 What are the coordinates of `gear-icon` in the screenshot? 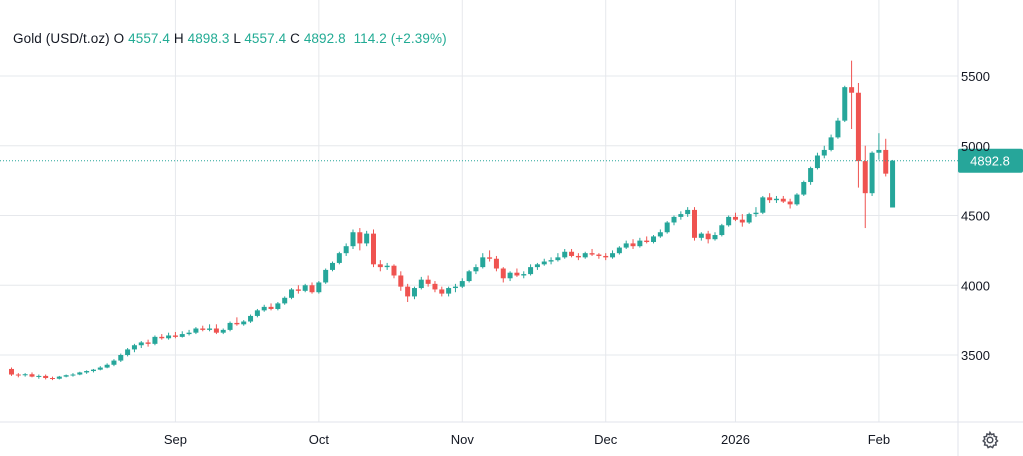 It's located at (990, 440).